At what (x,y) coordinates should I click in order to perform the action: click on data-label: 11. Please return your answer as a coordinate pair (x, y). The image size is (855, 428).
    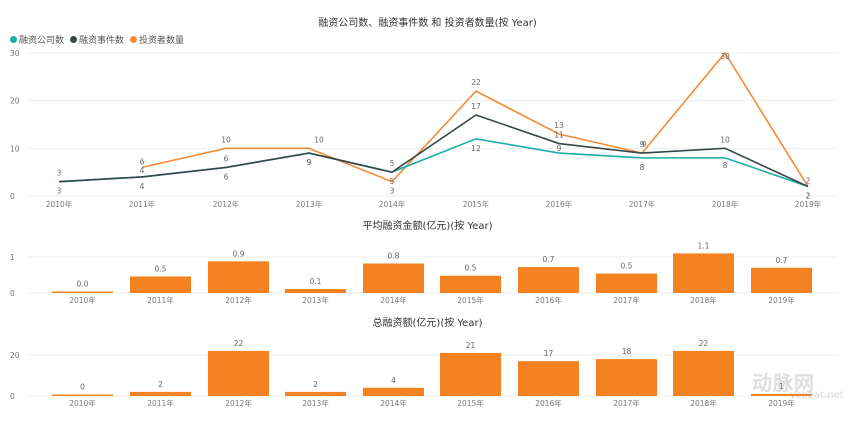
    Looking at the image, I should click on (559, 135).